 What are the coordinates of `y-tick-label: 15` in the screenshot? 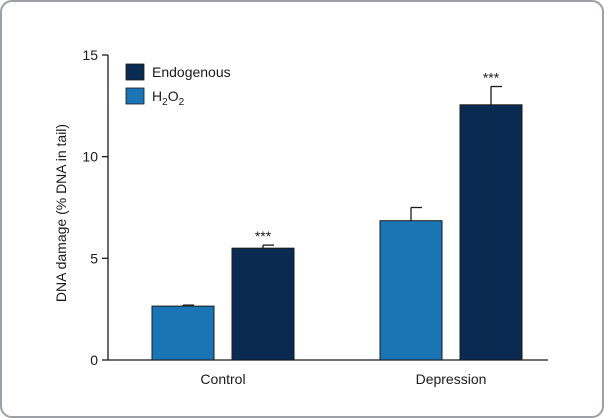 It's located at (90, 55).